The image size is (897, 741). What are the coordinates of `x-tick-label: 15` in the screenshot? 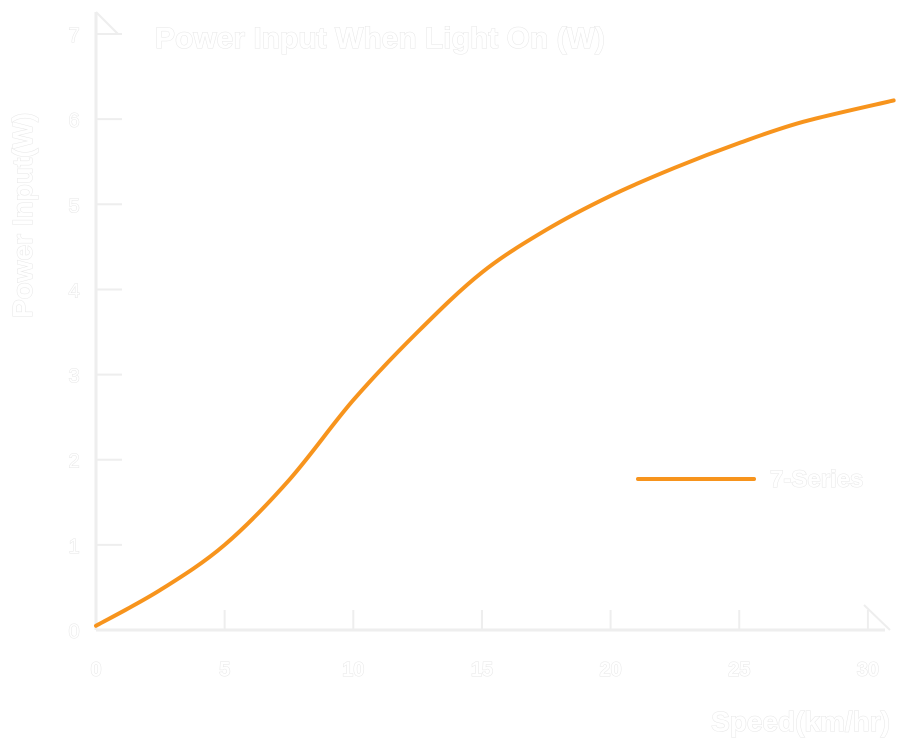 It's located at (482, 670).